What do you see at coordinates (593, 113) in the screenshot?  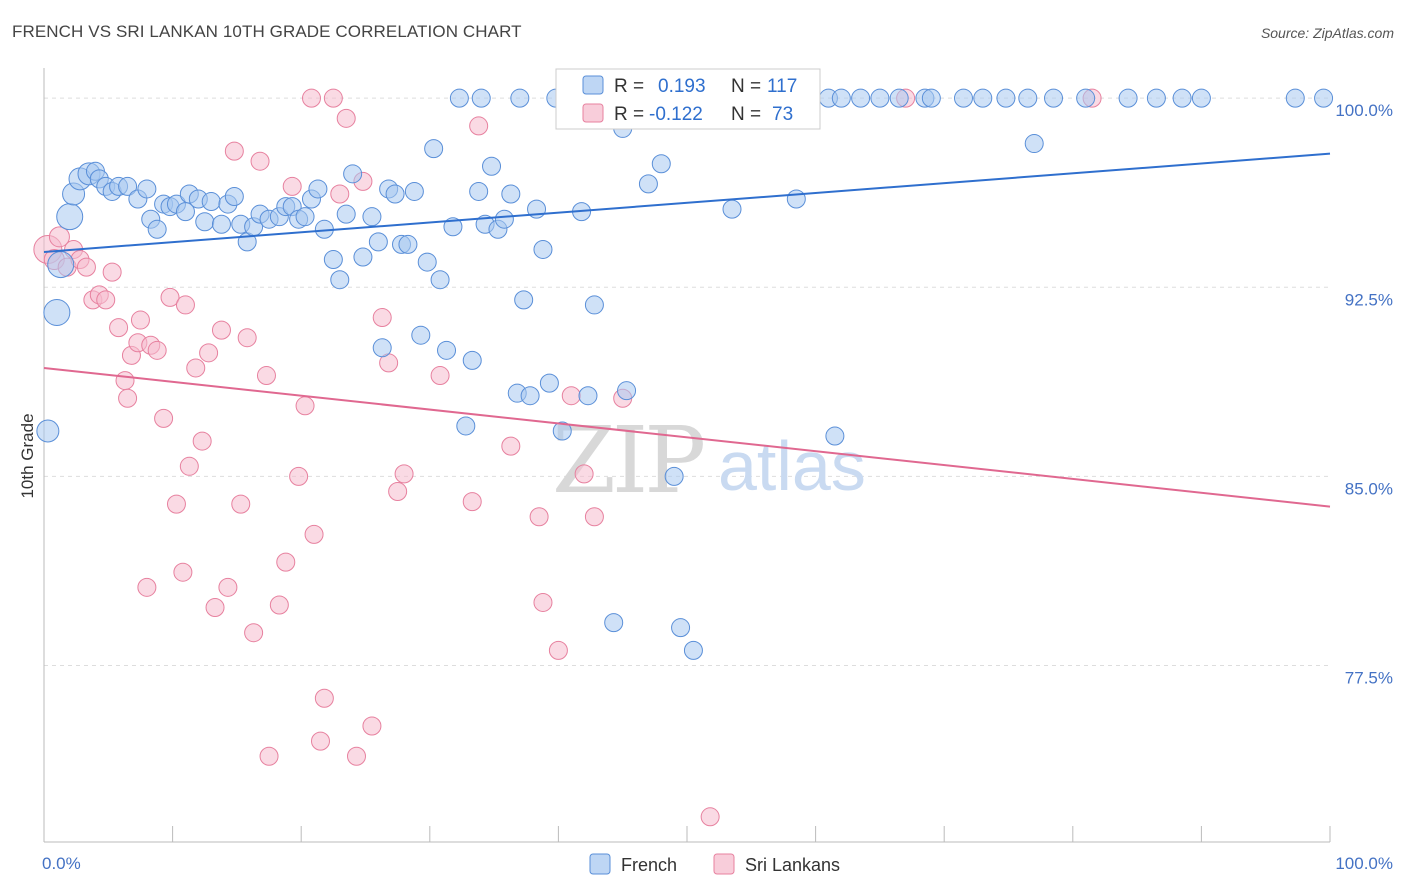 I see `legend-srilankan-swatch` at bounding box center [593, 113].